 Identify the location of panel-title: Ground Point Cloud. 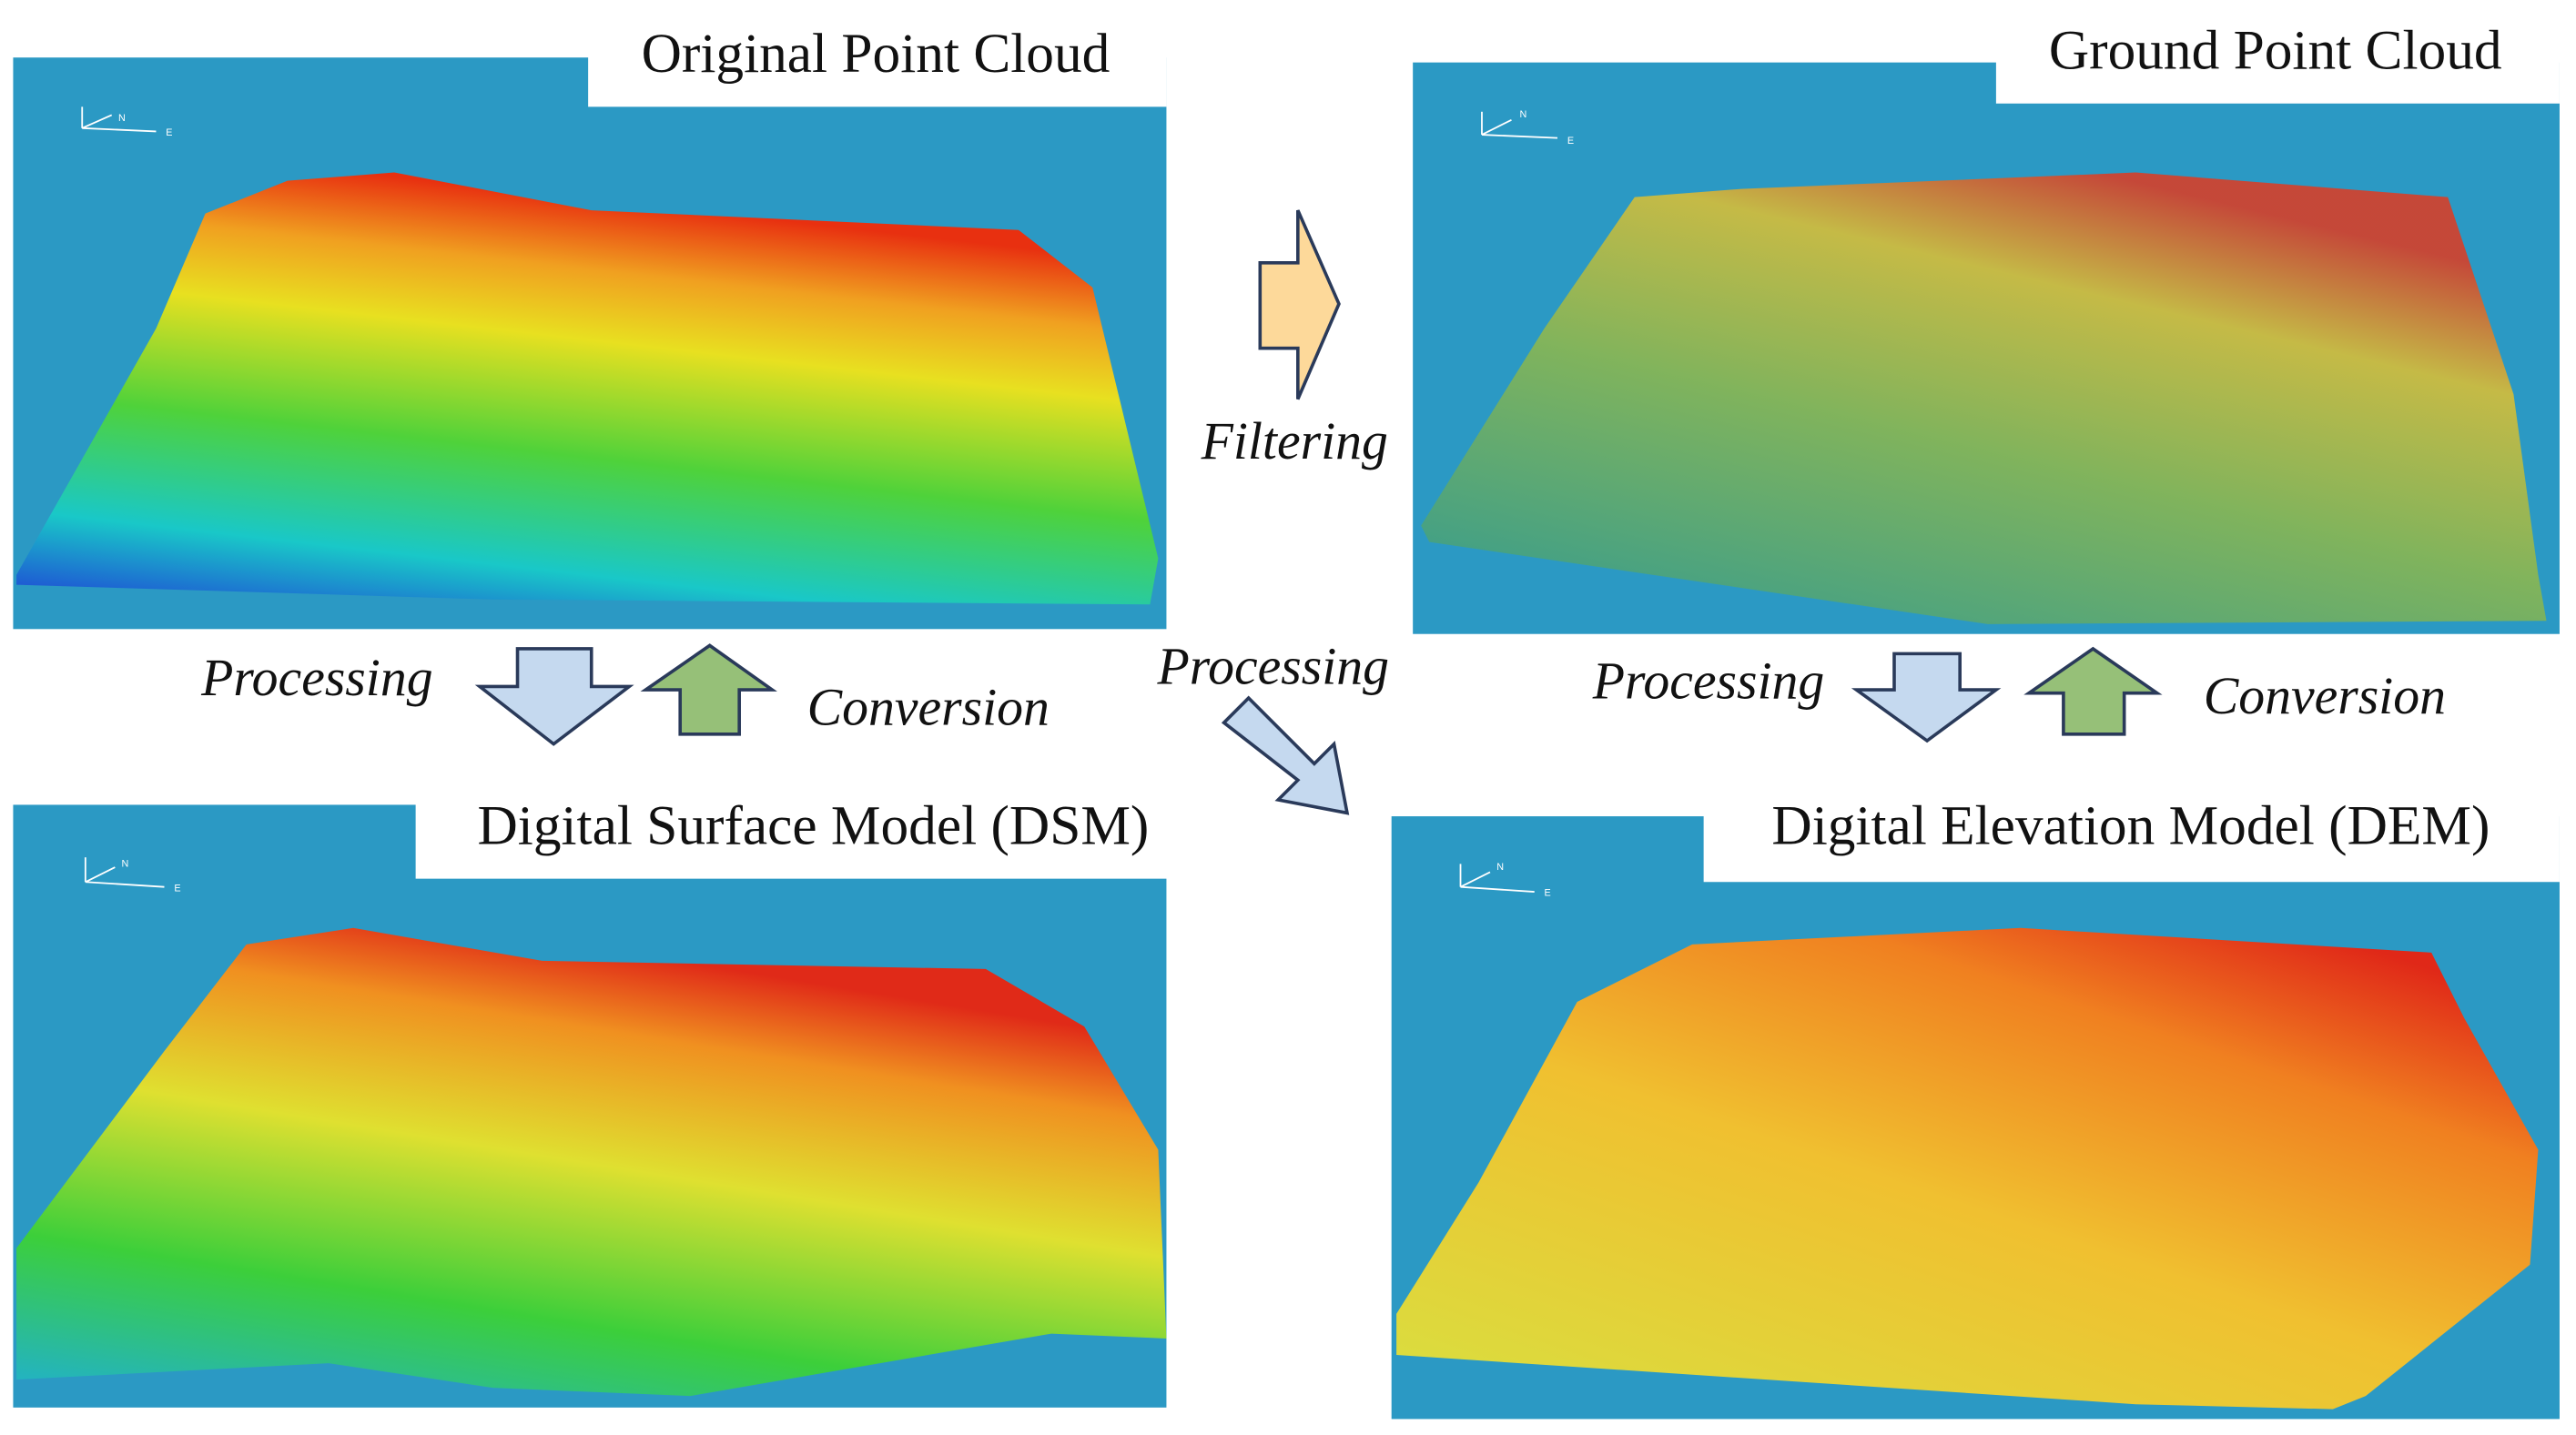
(2275, 50).